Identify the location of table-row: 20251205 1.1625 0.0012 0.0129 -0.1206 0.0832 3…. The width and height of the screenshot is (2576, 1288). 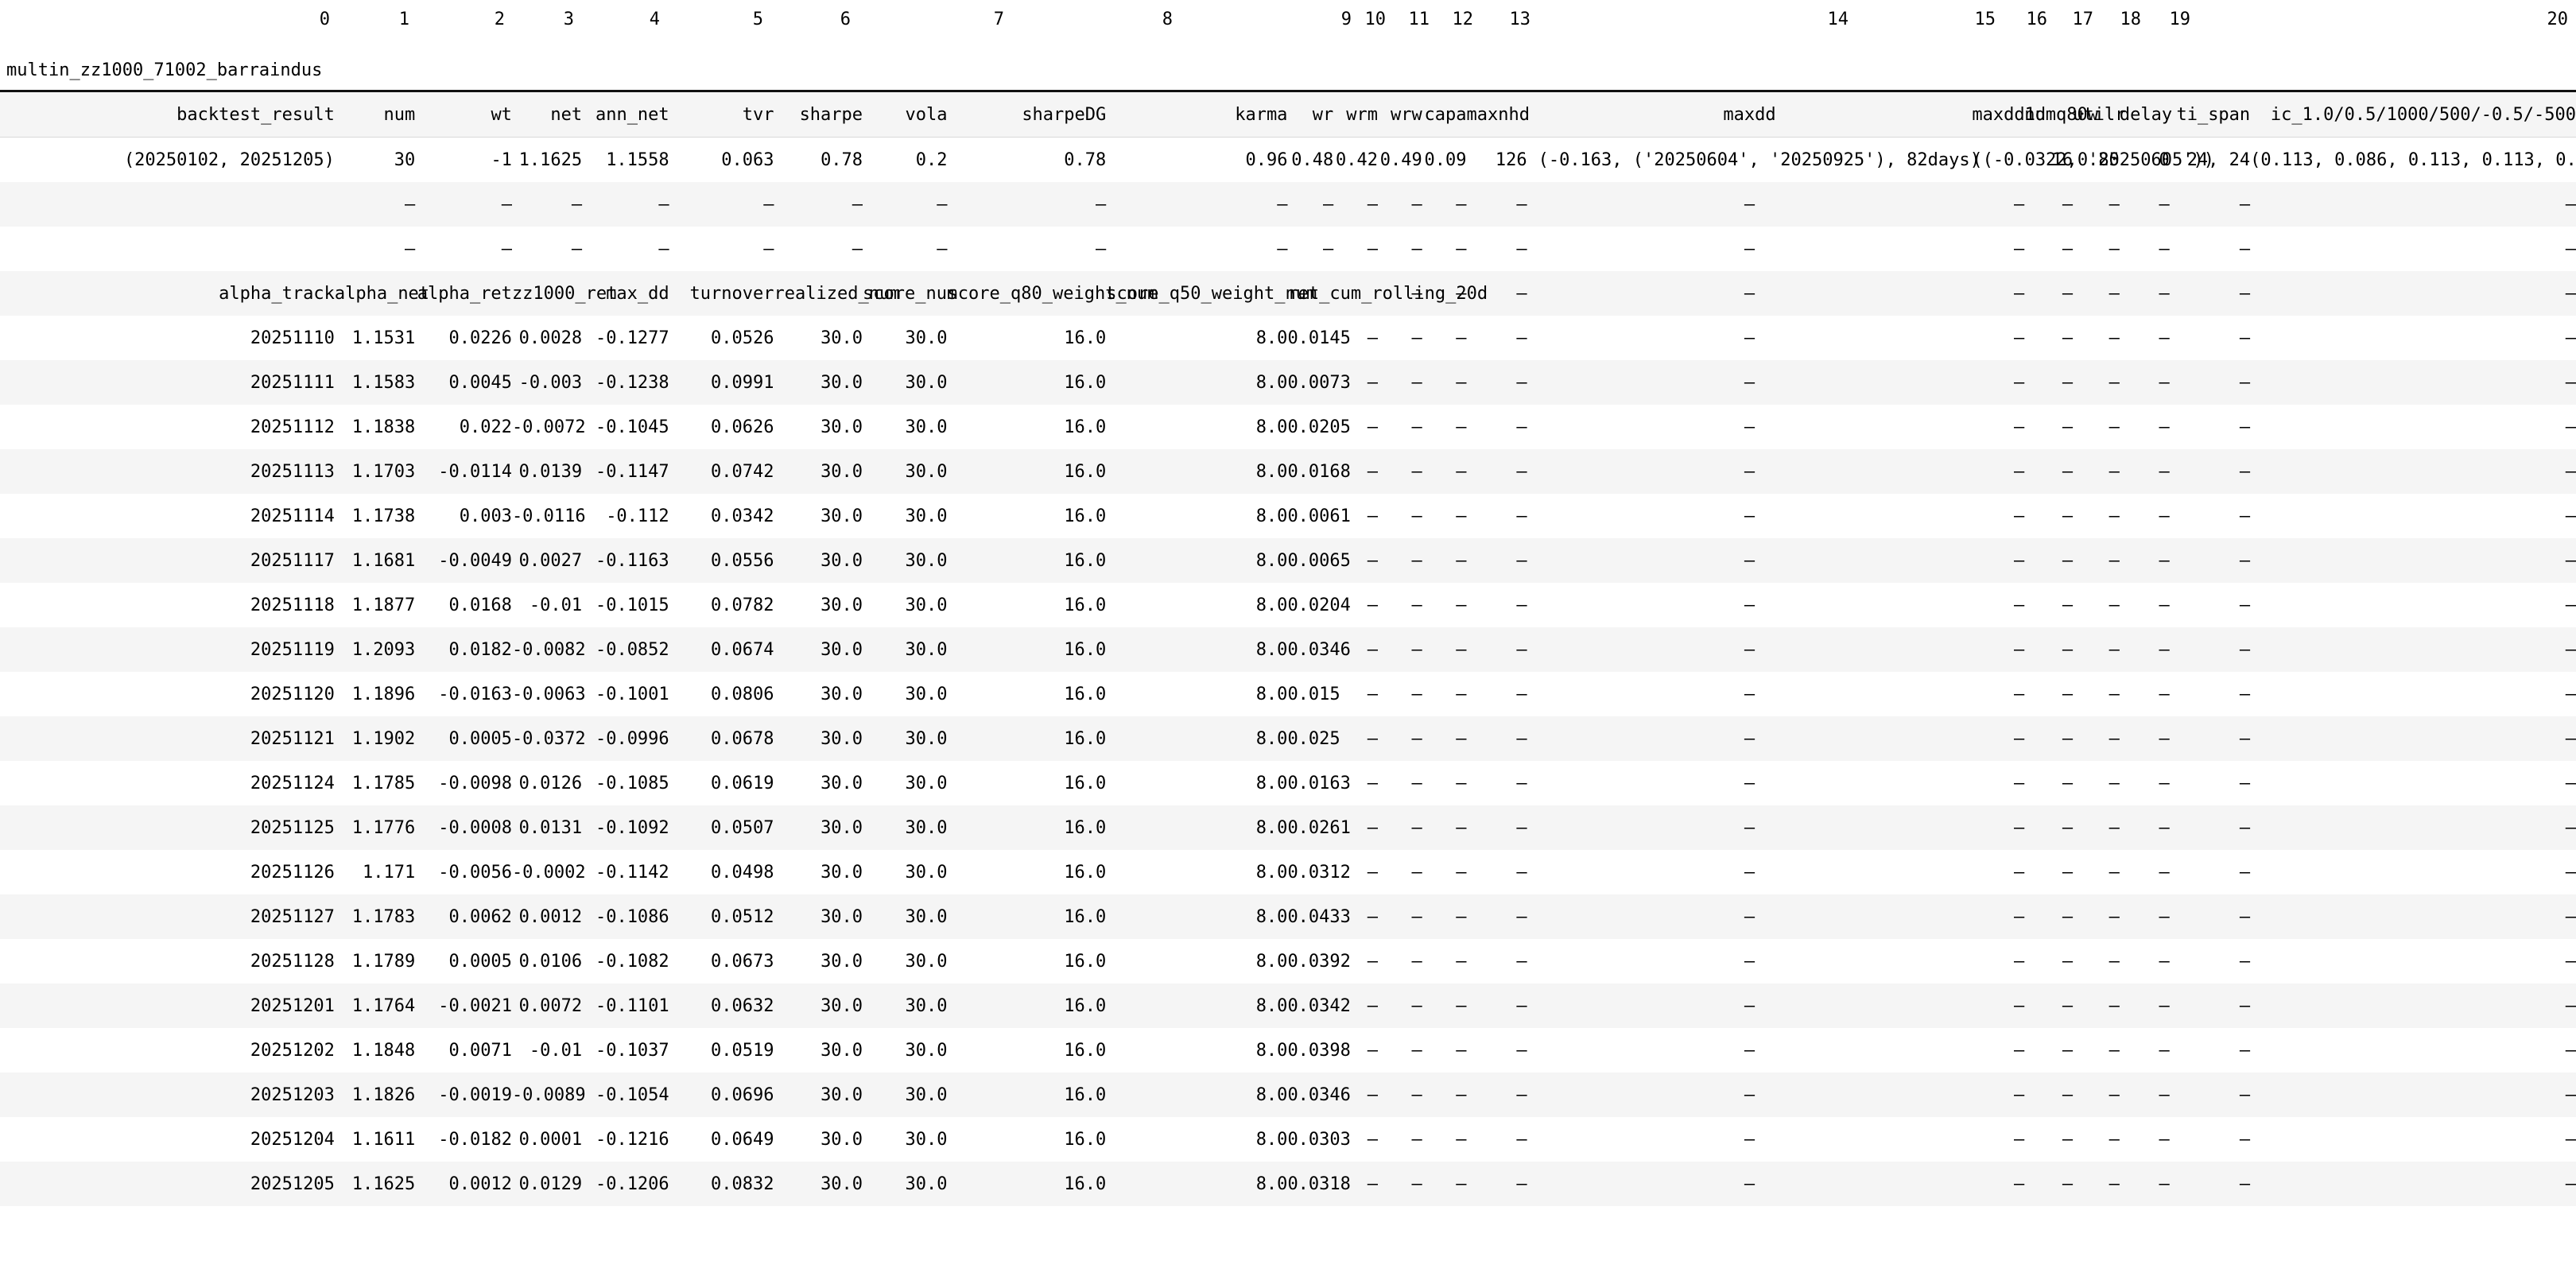
(1288, 1184).